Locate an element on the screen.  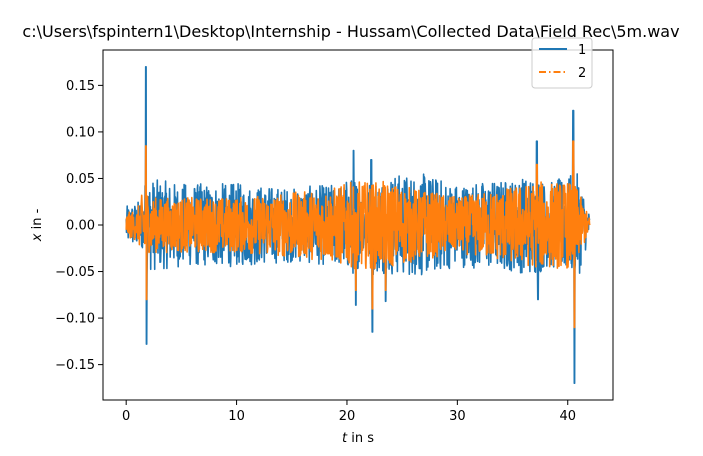
x-axis-label: t in s is located at coordinates (358, 438).